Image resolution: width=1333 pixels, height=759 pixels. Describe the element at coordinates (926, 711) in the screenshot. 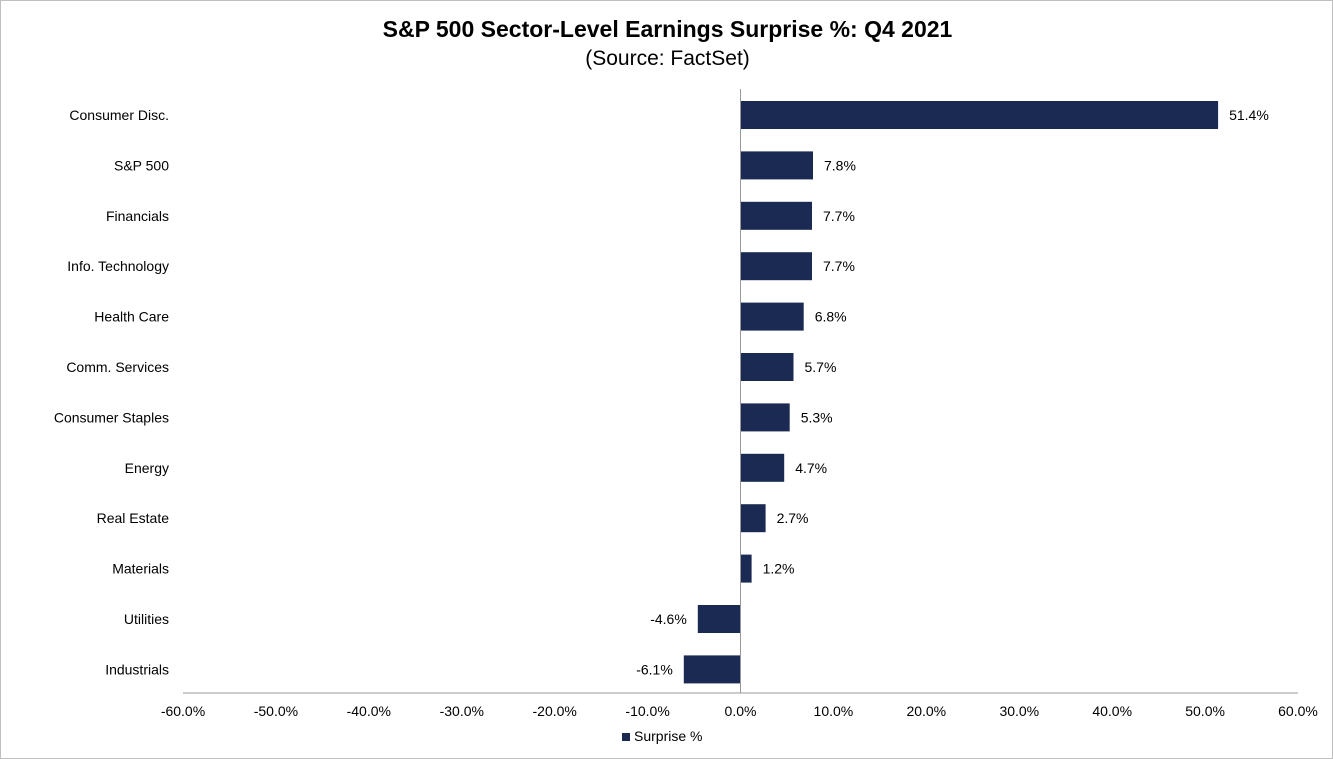

I see `x-tick-label: 20.0%` at that location.